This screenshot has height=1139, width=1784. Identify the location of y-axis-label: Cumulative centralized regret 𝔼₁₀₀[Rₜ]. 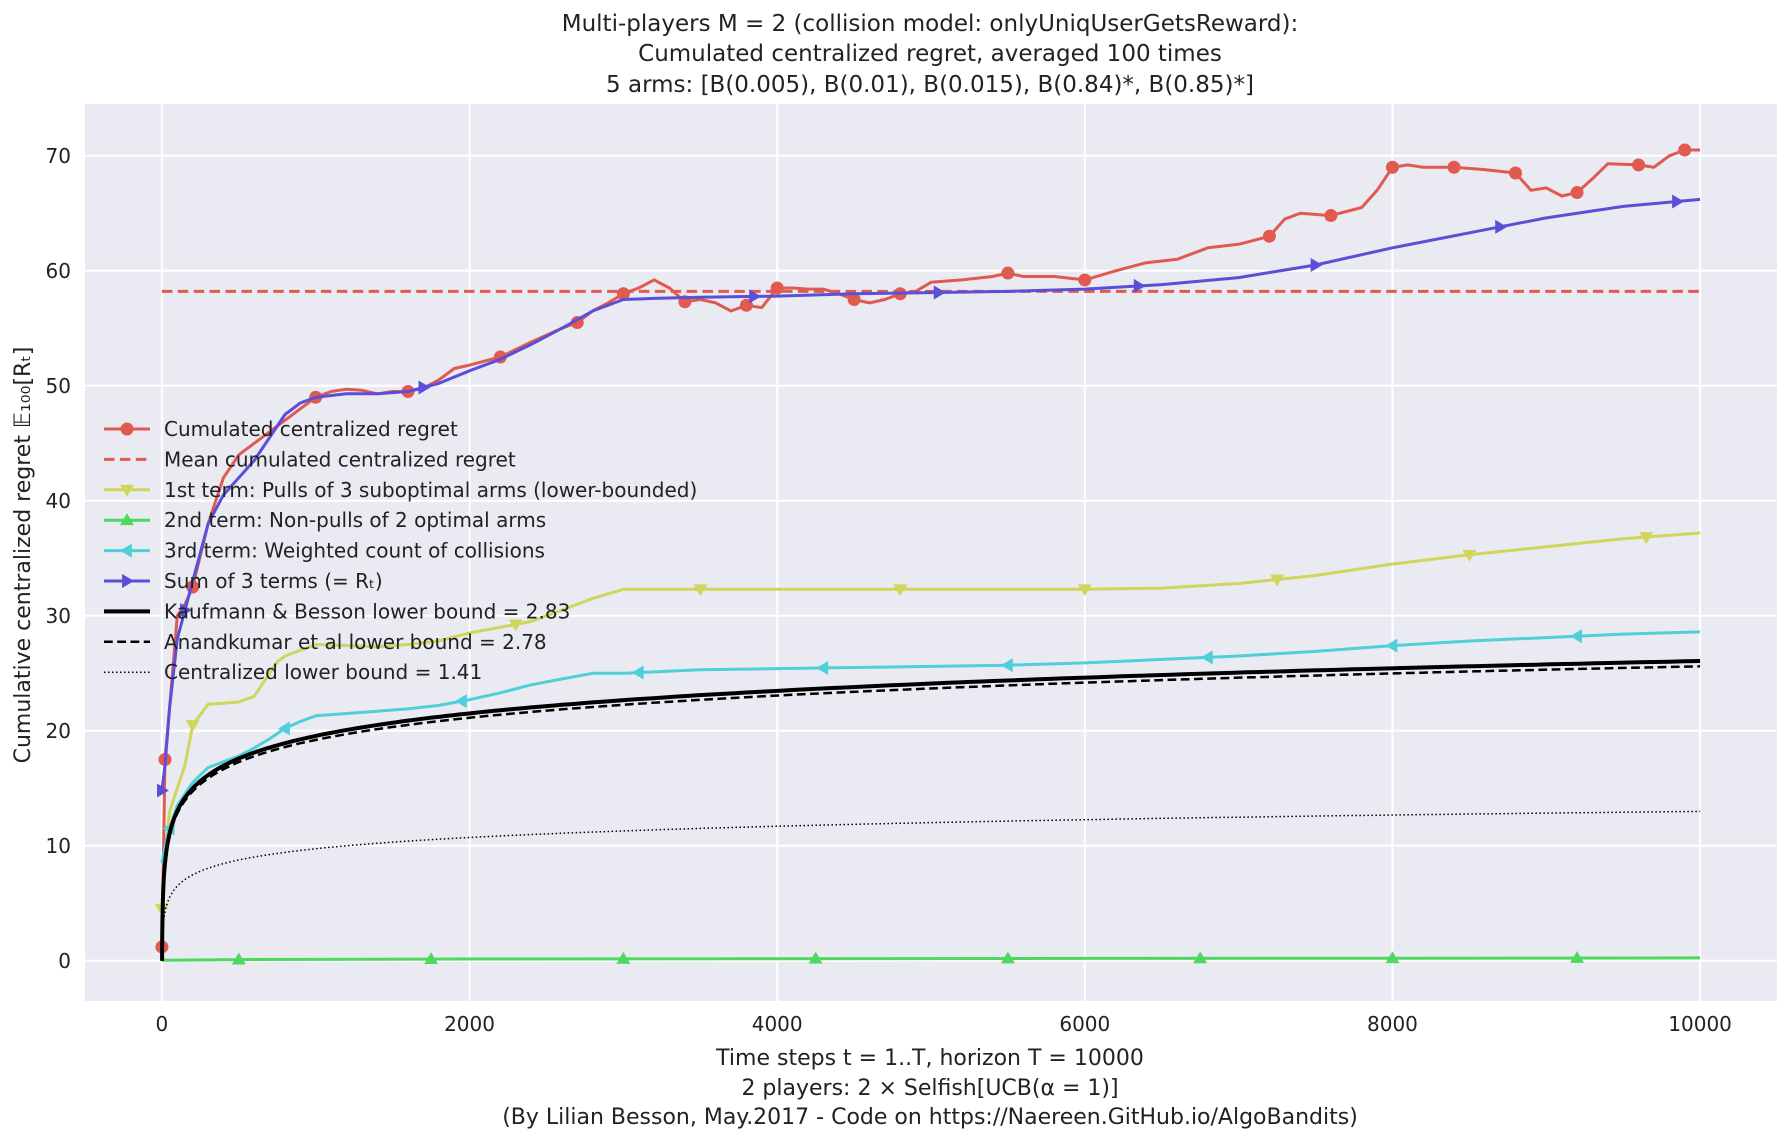
(23, 555).